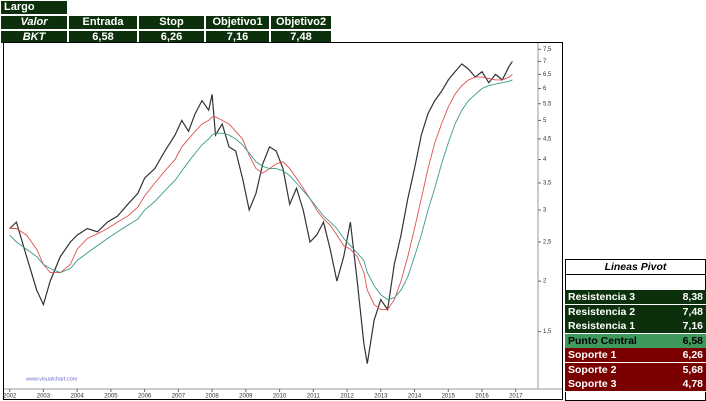 The image size is (706, 401). I want to click on x-tick-label: 2013, so click(381, 397).